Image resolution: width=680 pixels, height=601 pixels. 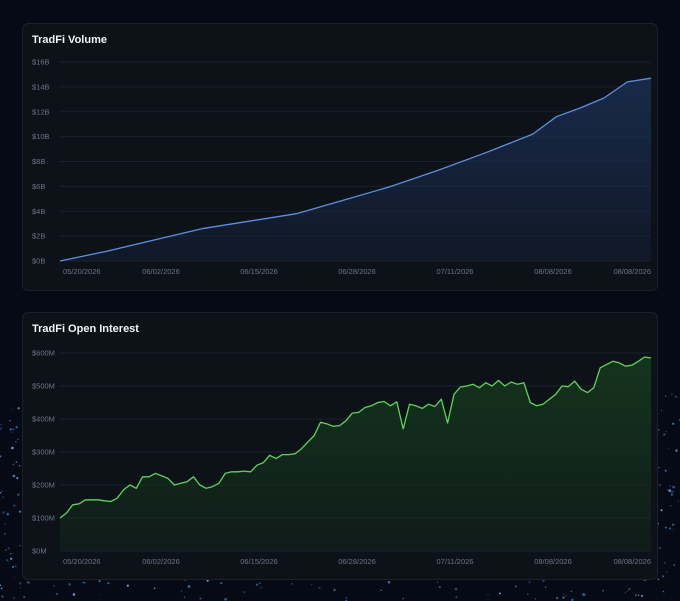 I want to click on y-tick-label: $14B, so click(x=41, y=86).